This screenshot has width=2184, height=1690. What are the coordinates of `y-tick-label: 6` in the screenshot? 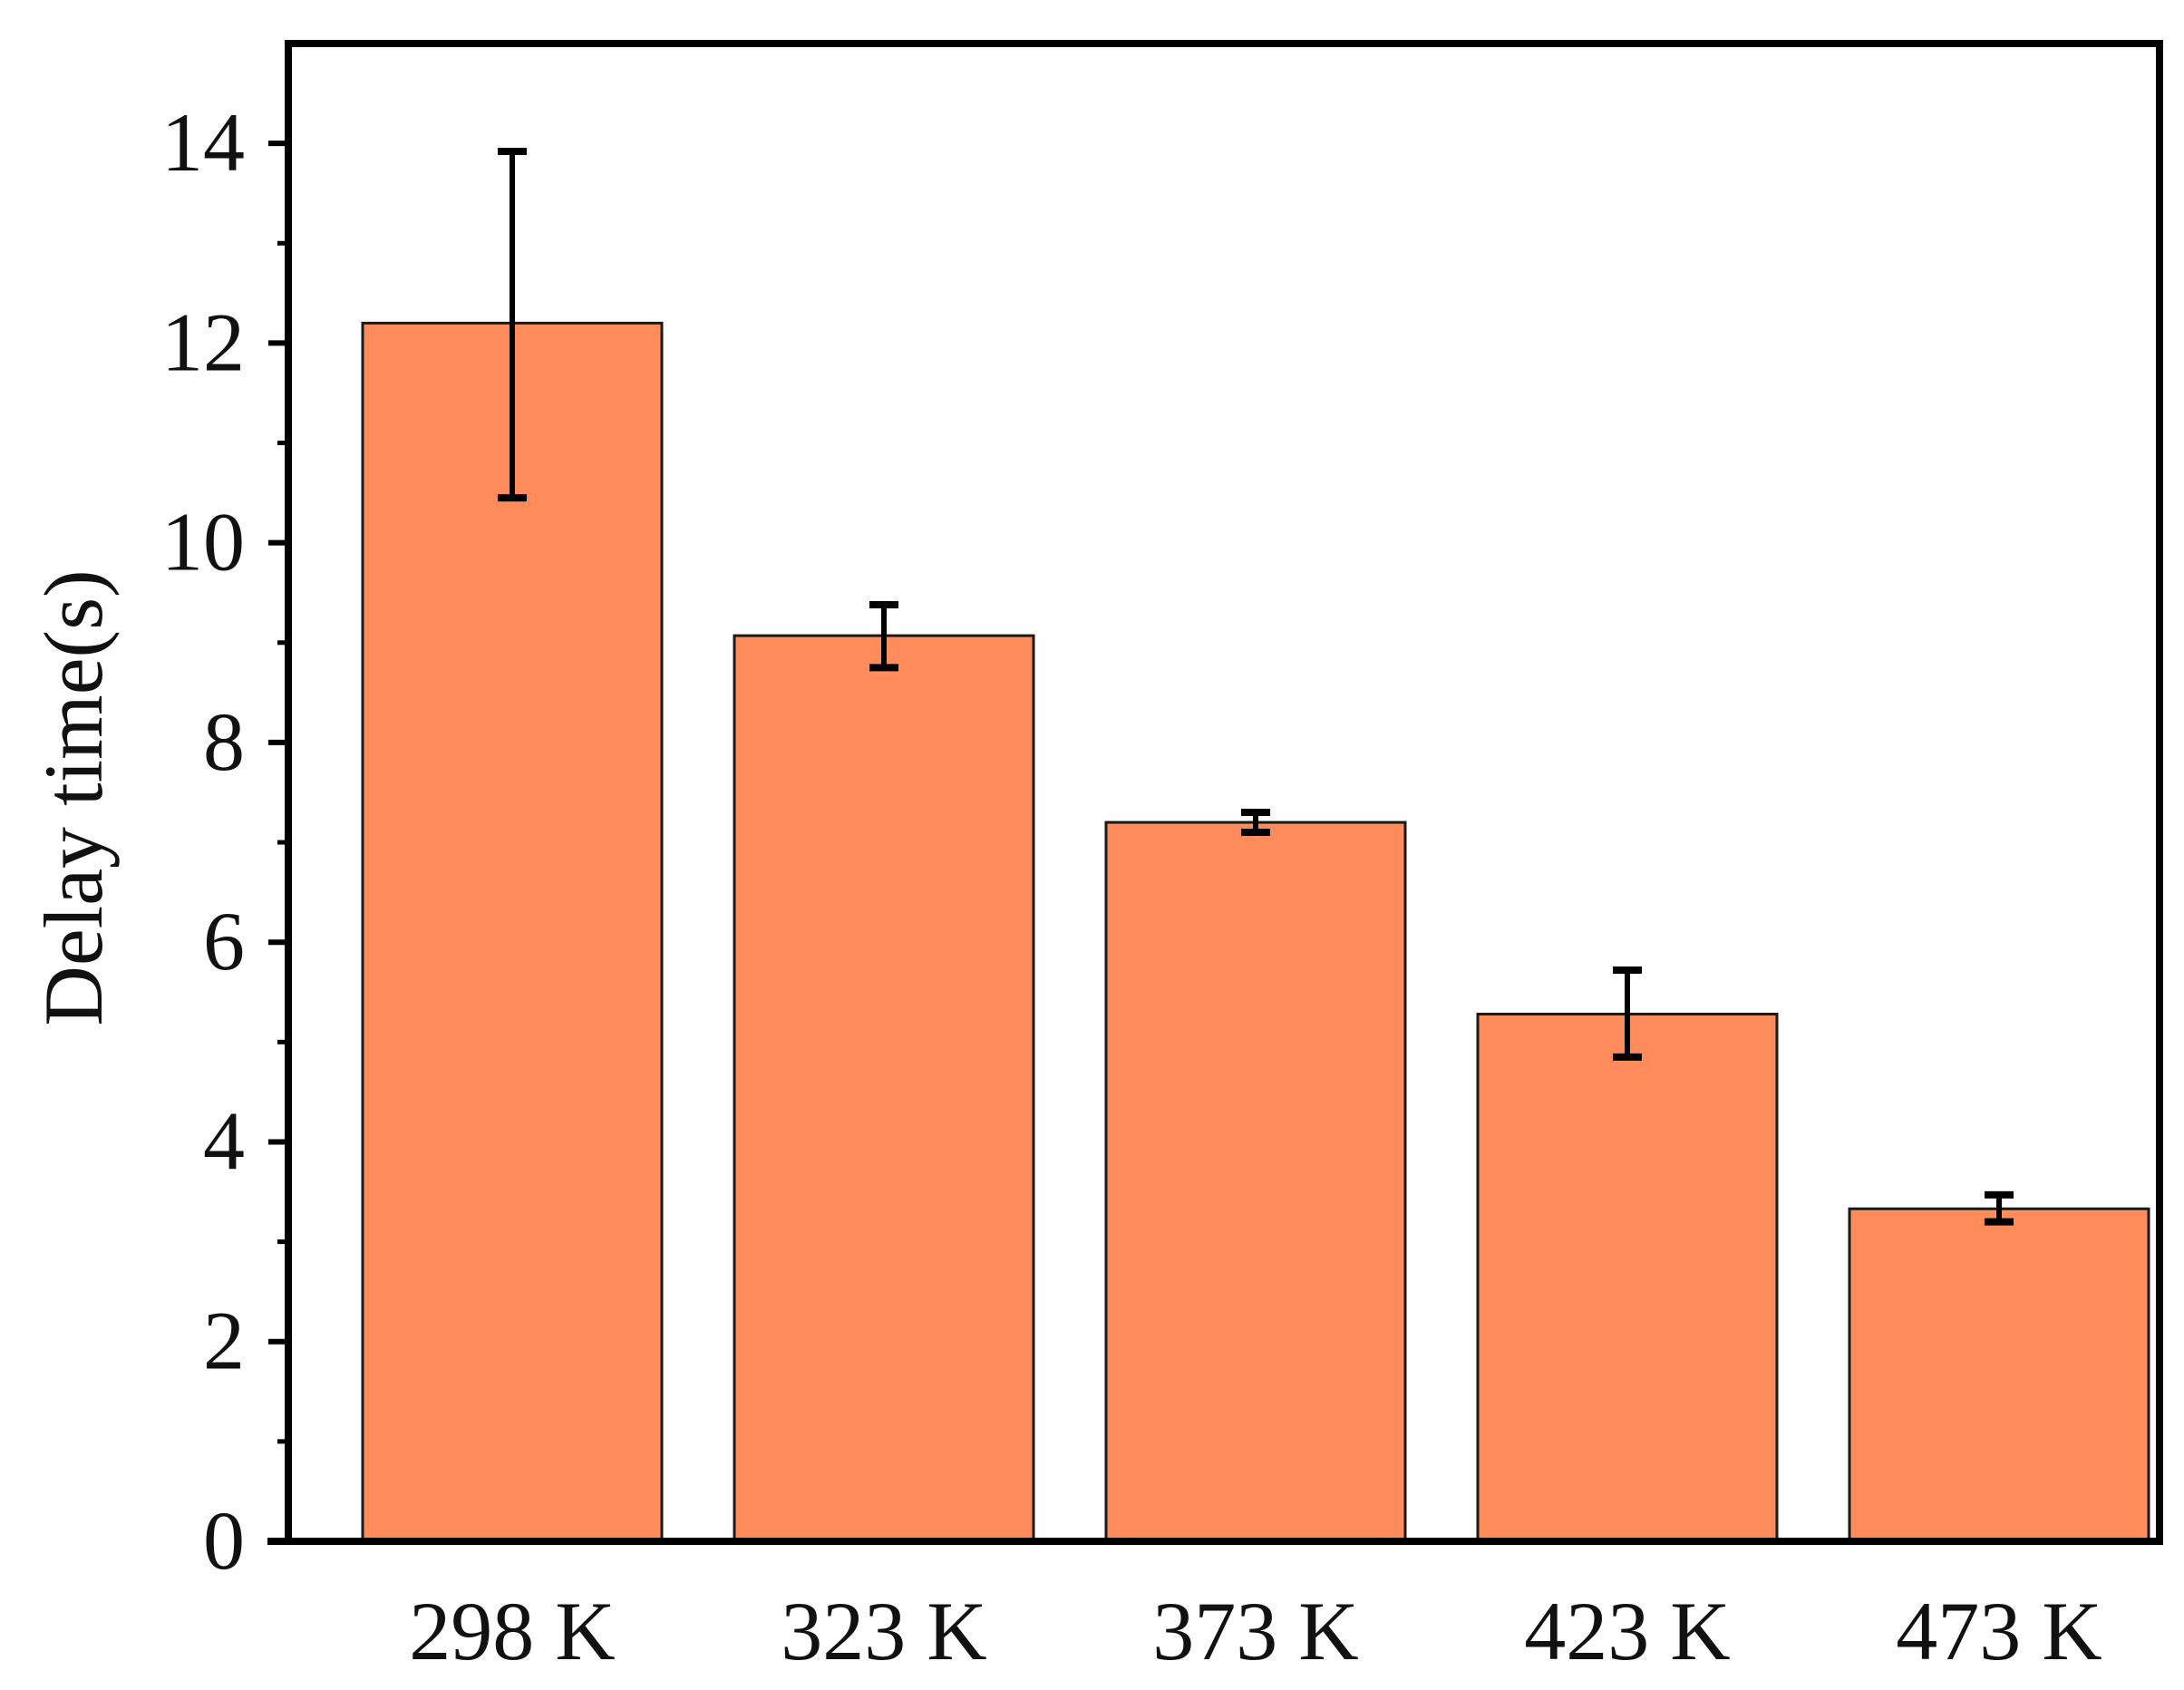 It's located at (224, 941).